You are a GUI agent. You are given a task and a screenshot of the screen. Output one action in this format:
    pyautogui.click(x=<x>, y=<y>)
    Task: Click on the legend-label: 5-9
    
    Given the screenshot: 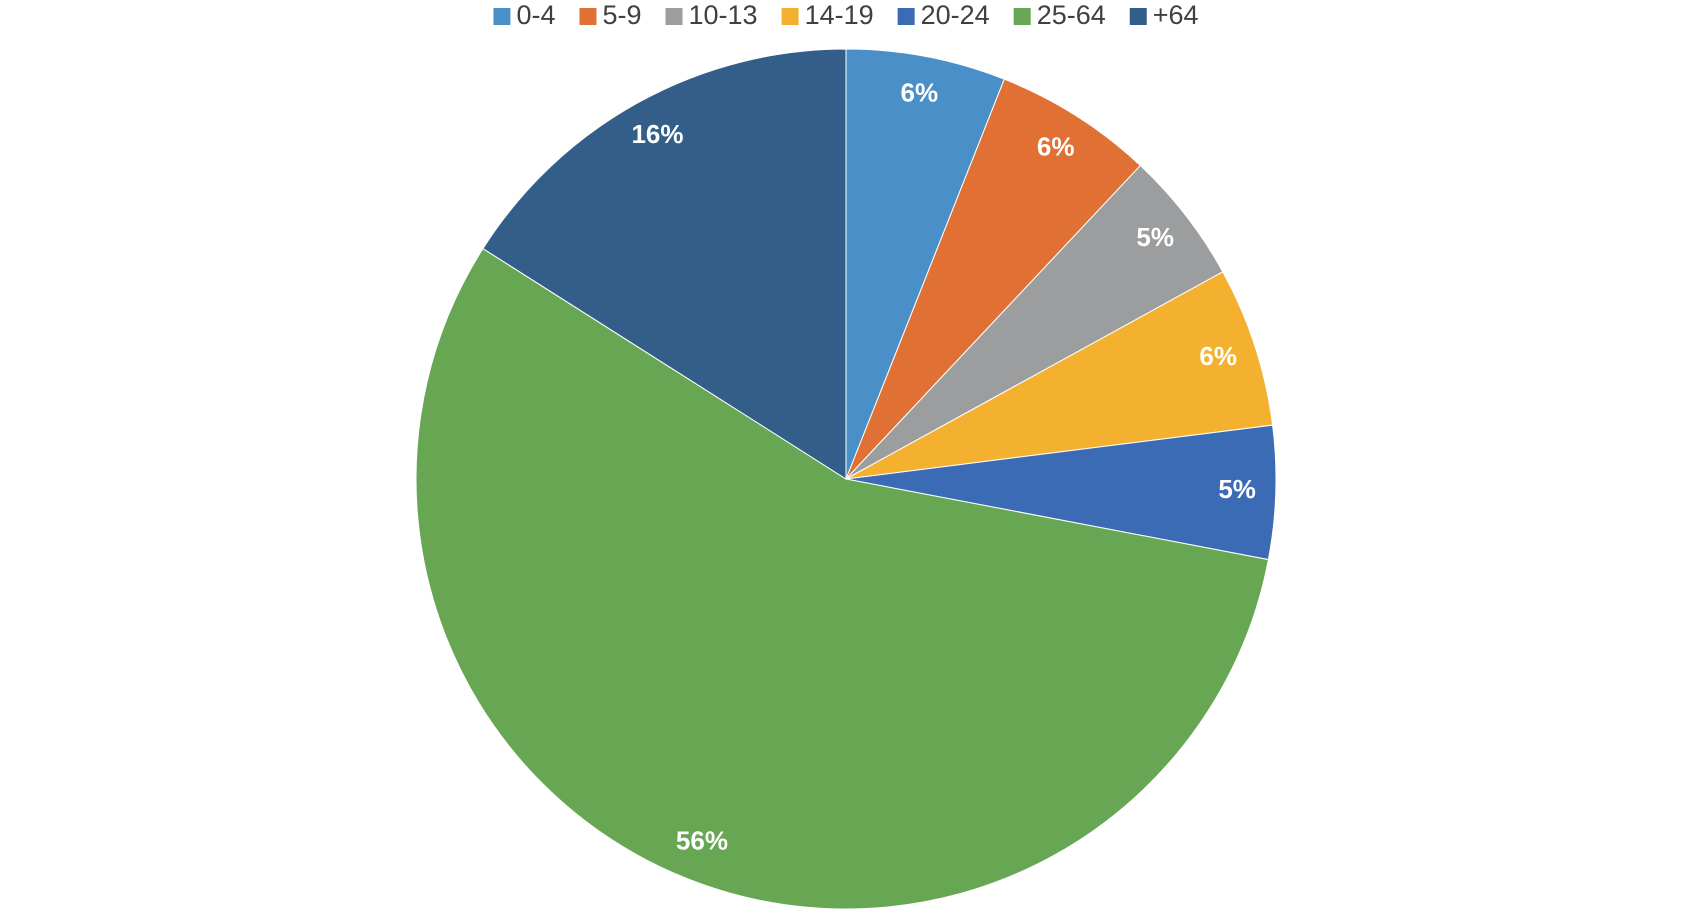 What is the action you would take?
    pyautogui.click(x=621, y=15)
    